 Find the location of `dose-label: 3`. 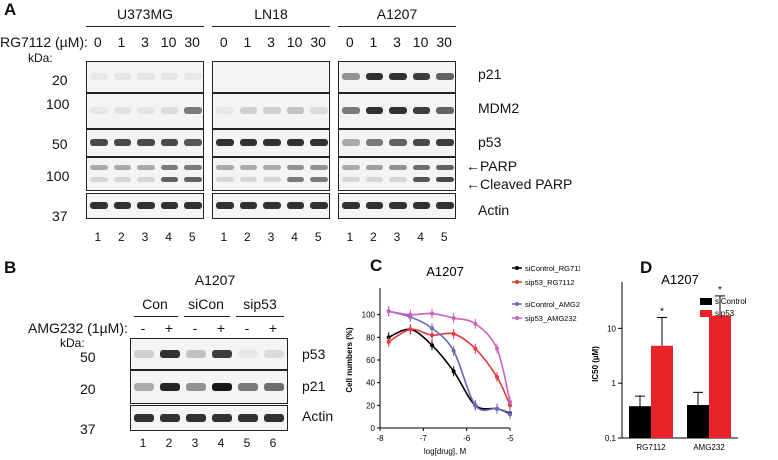

dose-label: 3 is located at coordinates (271, 42).